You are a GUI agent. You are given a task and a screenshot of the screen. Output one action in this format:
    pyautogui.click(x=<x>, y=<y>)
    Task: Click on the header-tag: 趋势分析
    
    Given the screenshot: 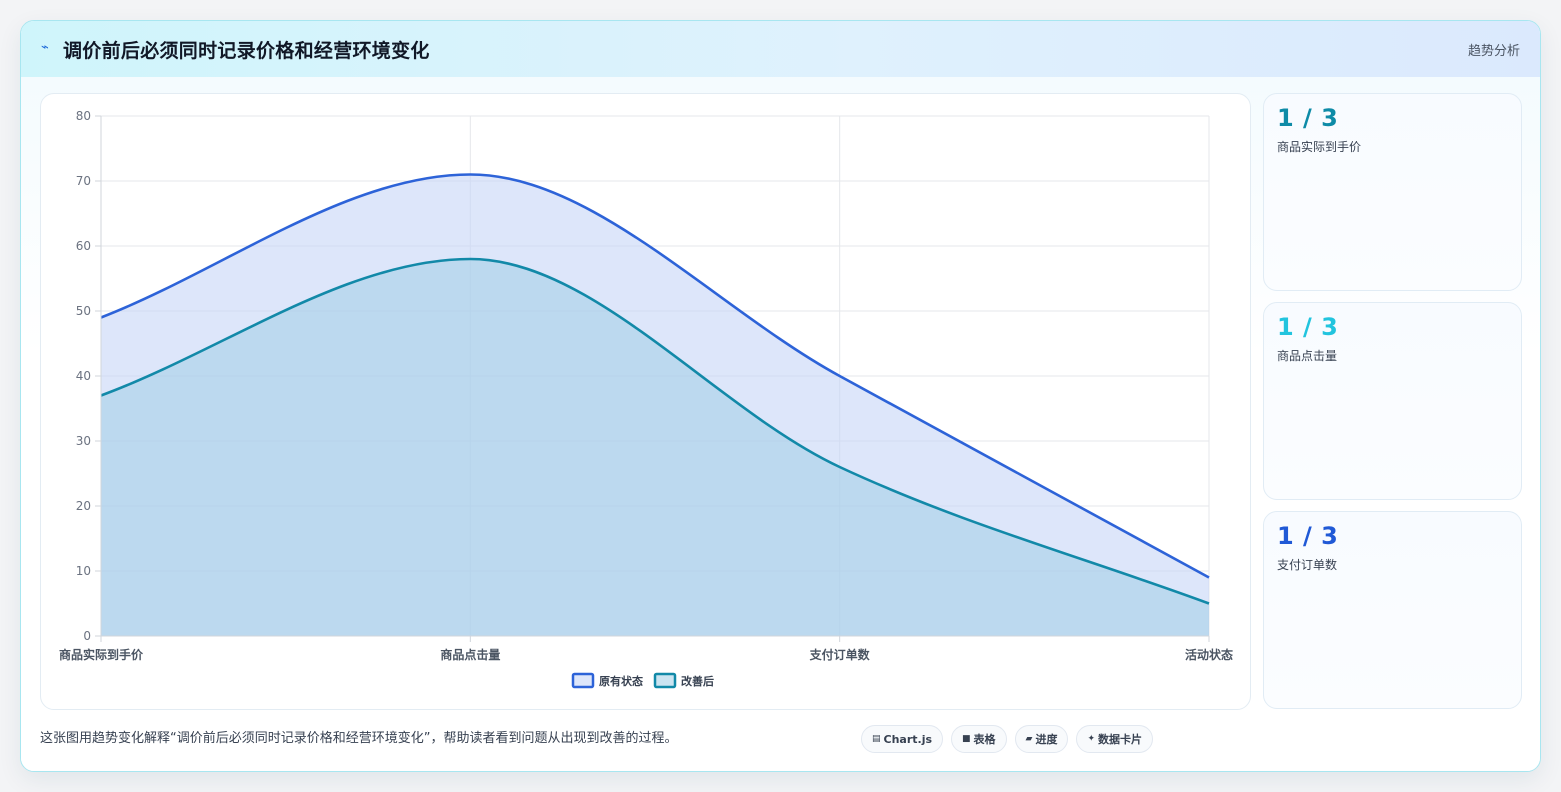 What is the action you would take?
    pyautogui.click(x=1493, y=51)
    